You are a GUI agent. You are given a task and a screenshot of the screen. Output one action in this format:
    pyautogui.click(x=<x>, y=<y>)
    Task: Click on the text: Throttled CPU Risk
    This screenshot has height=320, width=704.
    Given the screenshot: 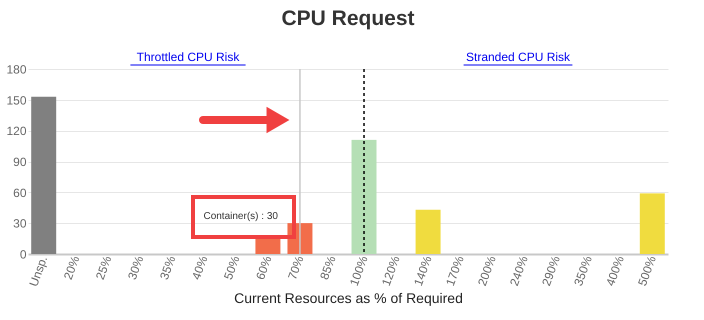 What is the action you would take?
    pyautogui.click(x=188, y=57)
    